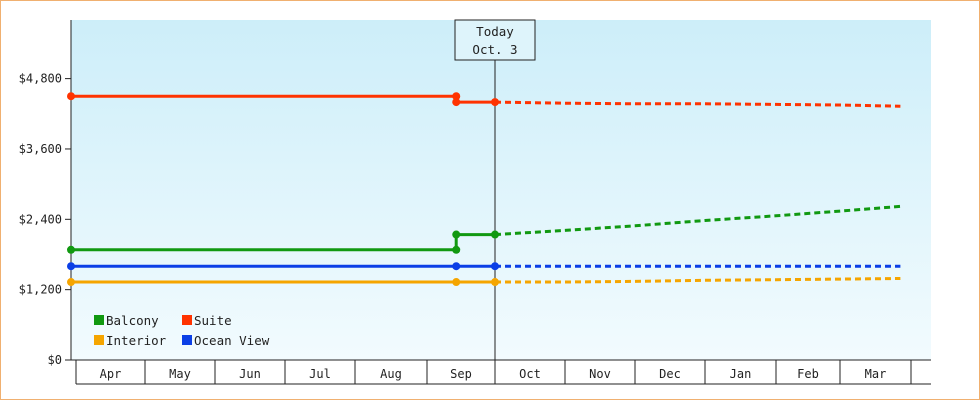 The height and width of the screenshot is (400, 980). What do you see at coordinates (808, 374) in the screenshot?
I see `x-tick-label: Feb` at bounding box center [808, 374].